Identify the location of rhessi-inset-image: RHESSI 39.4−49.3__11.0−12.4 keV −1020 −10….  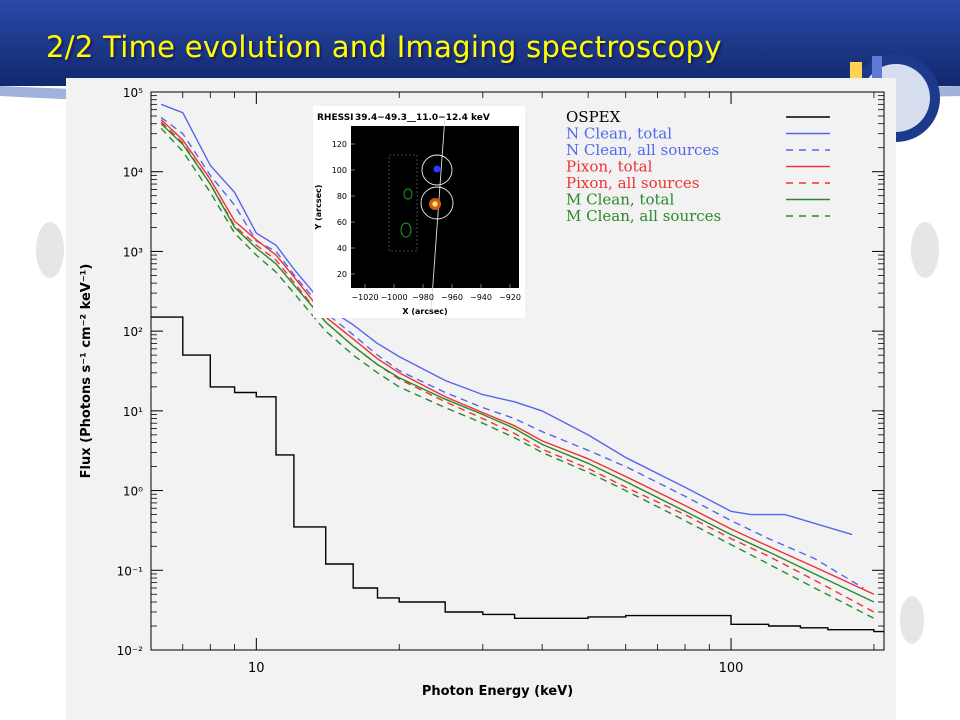
(419, 212).